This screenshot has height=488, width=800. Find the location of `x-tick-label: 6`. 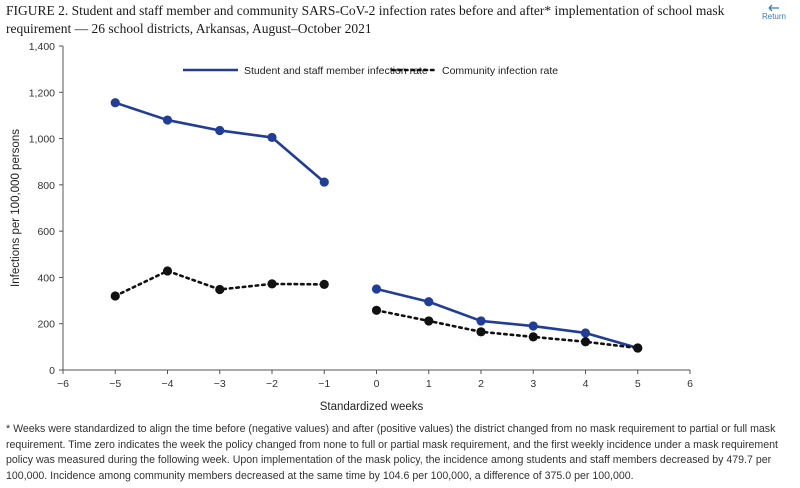

x-tick-label: 6 is located at coordinates (690, 384).